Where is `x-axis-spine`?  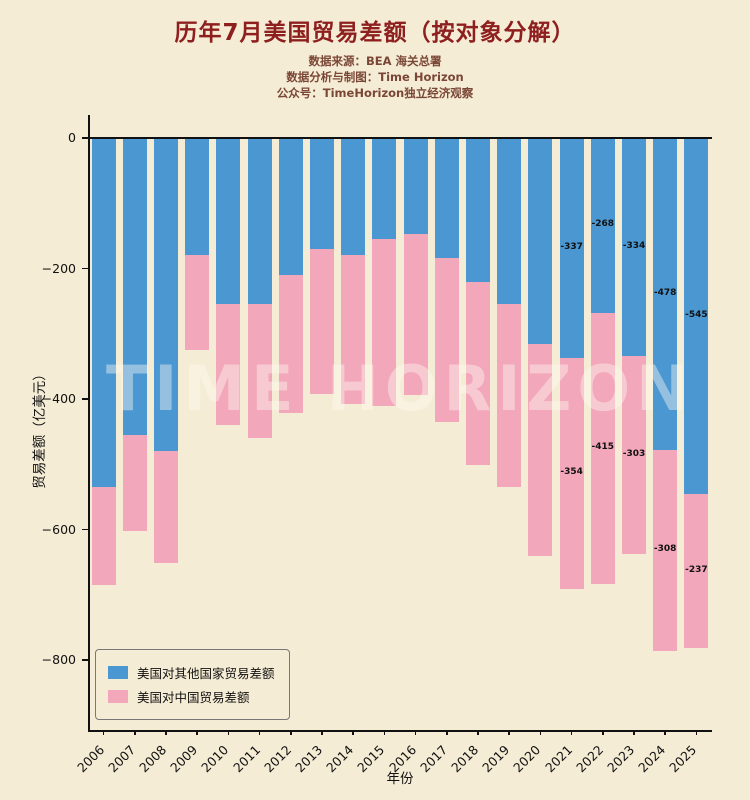 x-axis-spine is located at coordinates (400, 731).